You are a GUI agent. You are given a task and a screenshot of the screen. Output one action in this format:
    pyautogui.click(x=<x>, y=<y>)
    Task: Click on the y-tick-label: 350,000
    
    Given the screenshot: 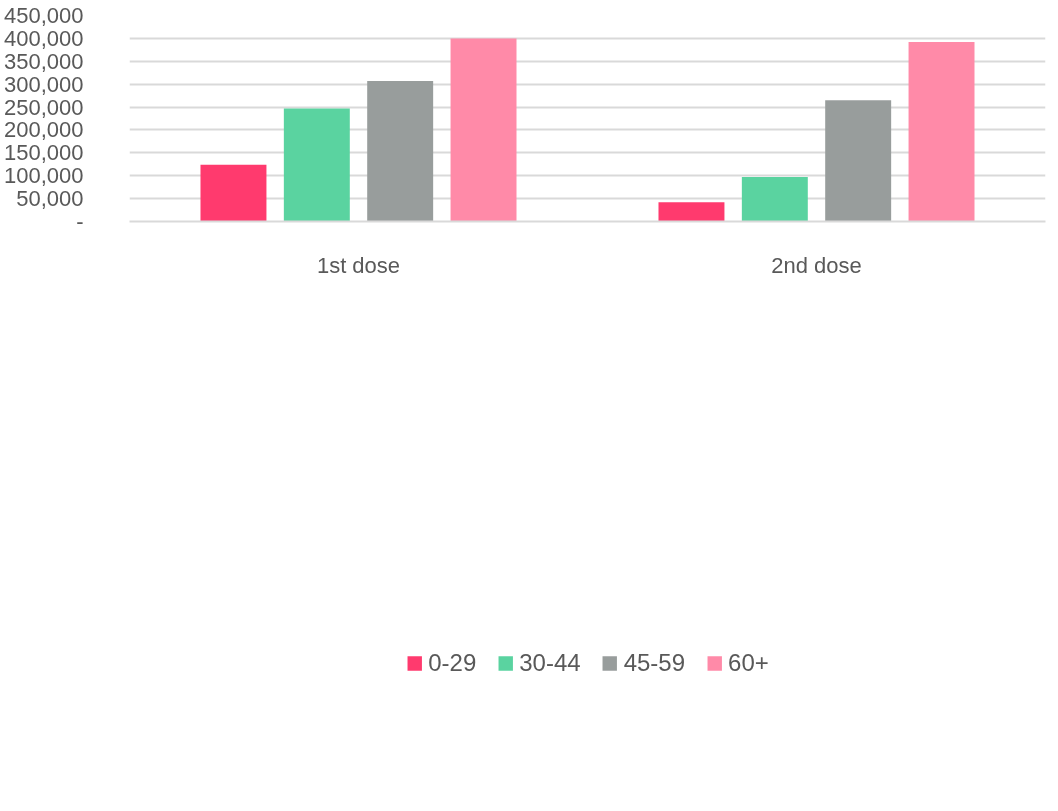 What is the action you would take?
    pyautogui.click(x=43, y=61)
    